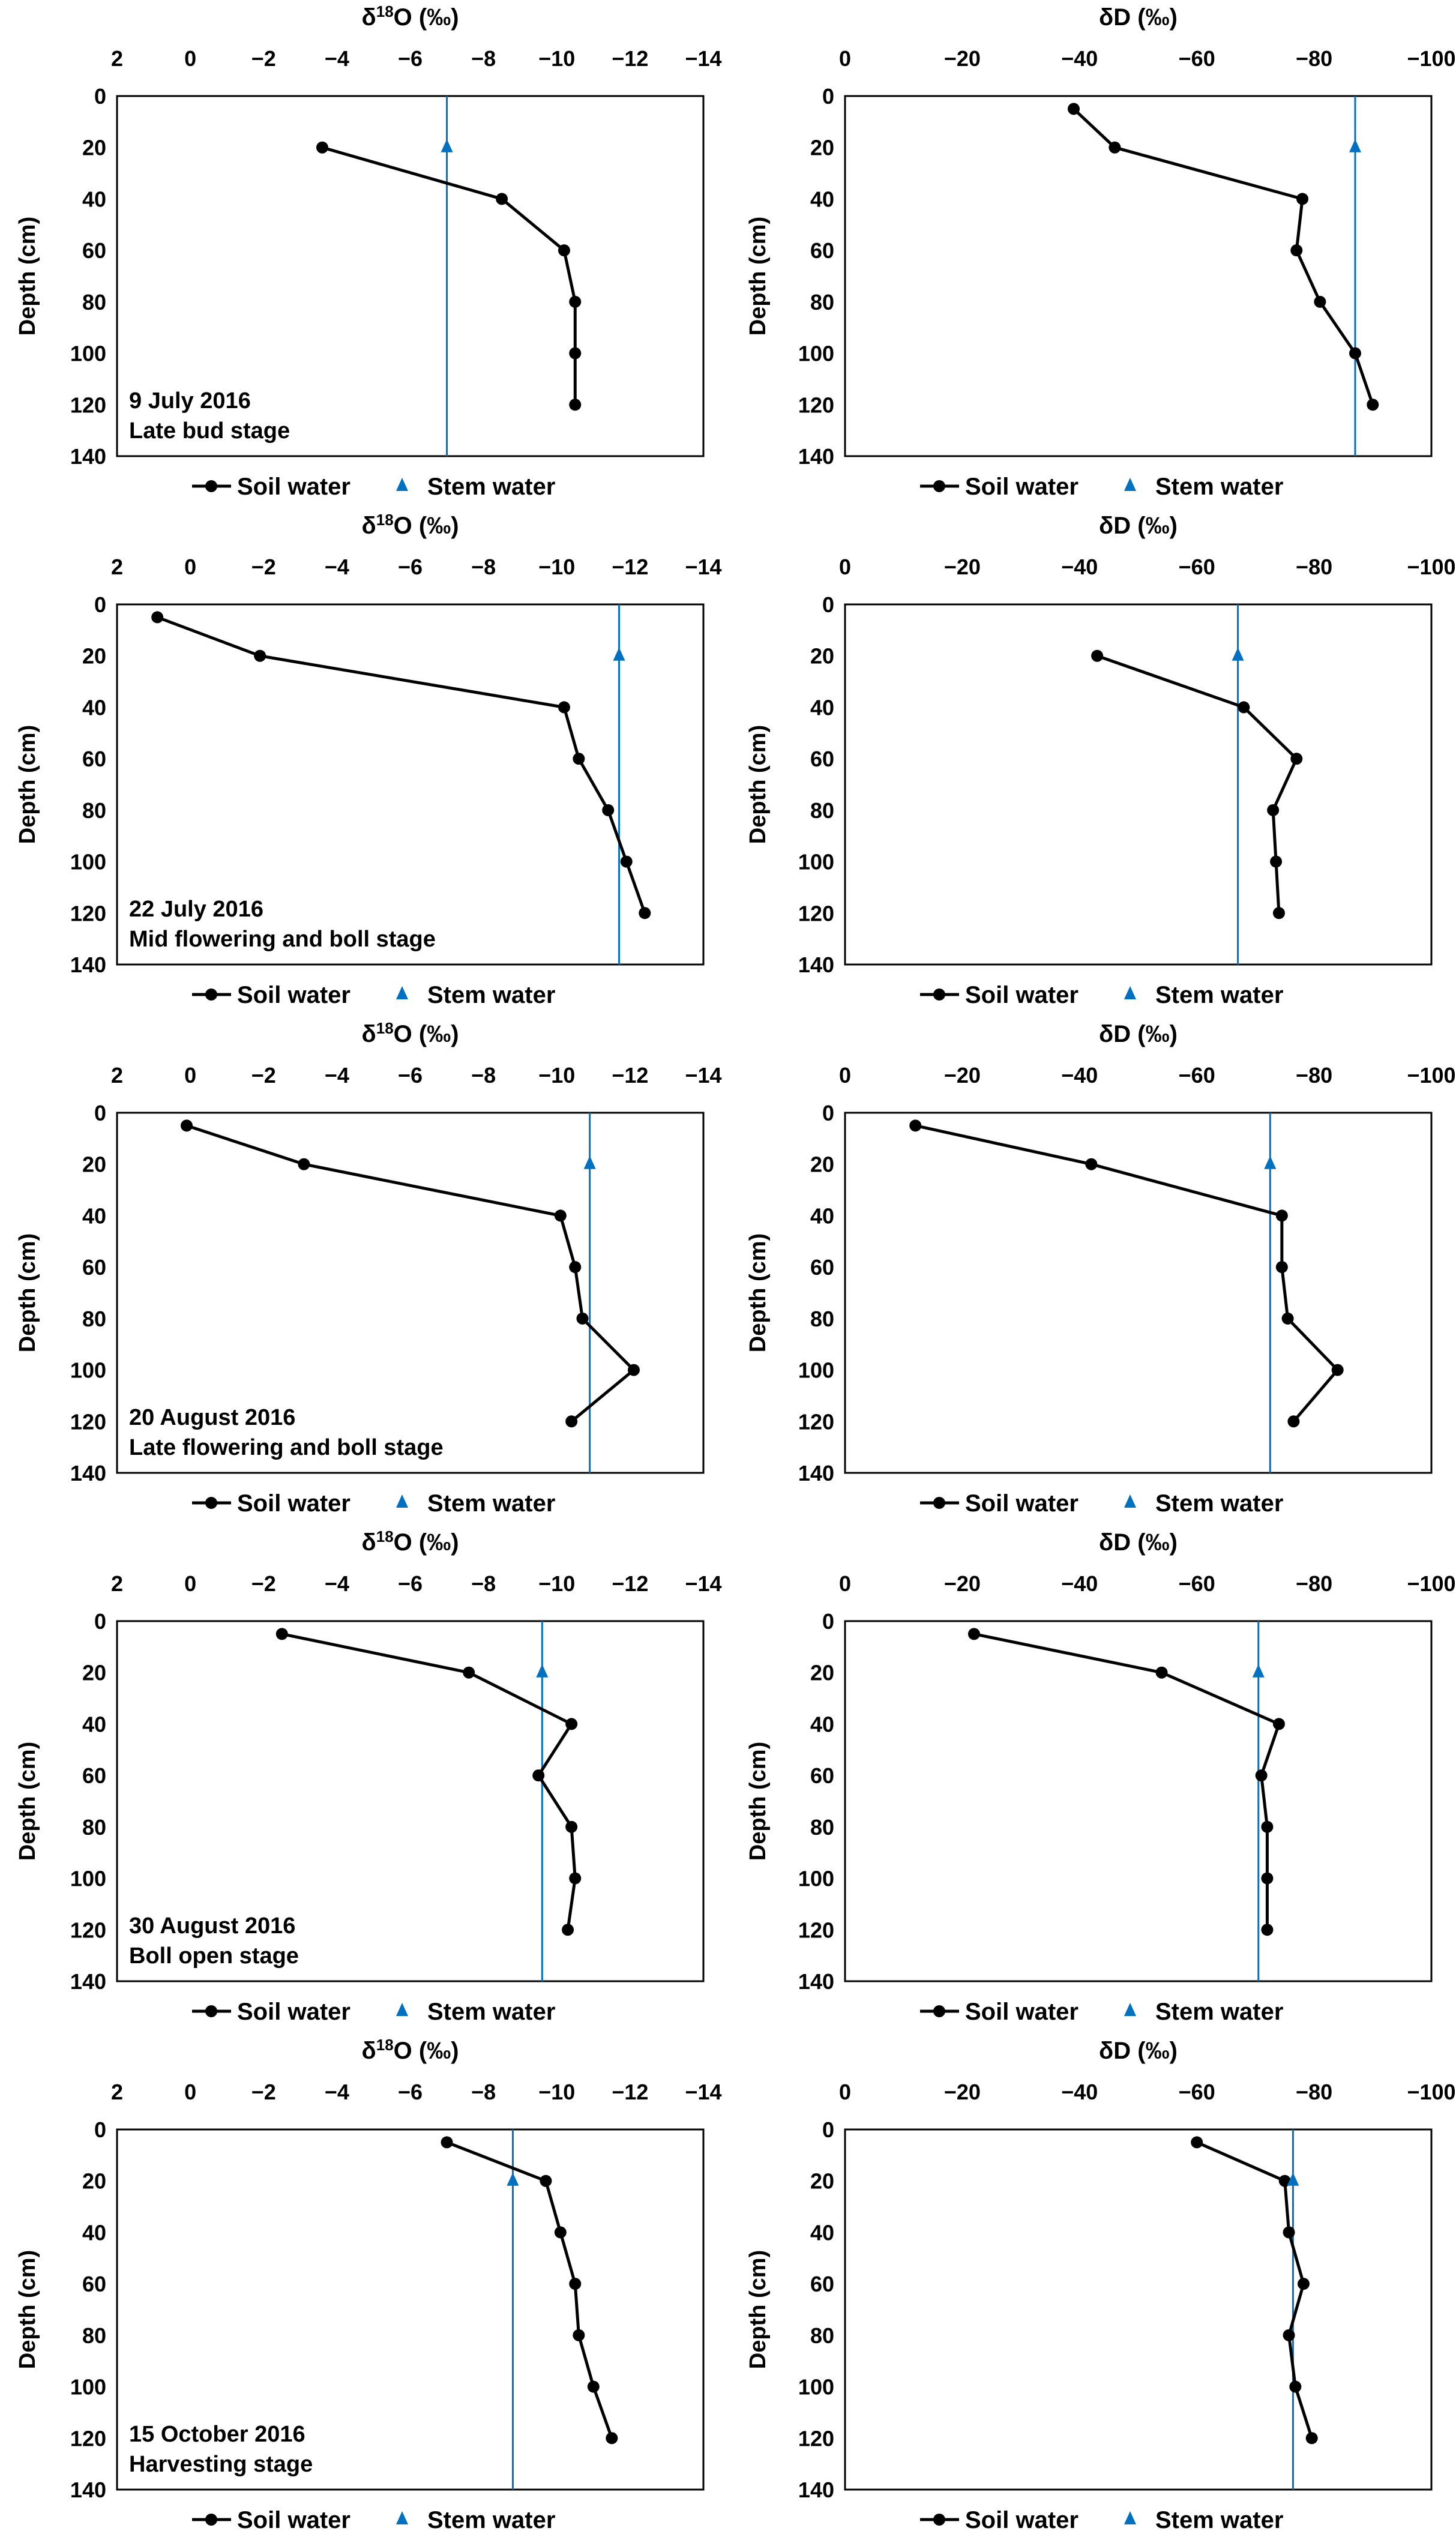 This screenshot has width=1456, height=2543. I want to click on panel-annotation: Harvesting stage, so click(221, 2464).